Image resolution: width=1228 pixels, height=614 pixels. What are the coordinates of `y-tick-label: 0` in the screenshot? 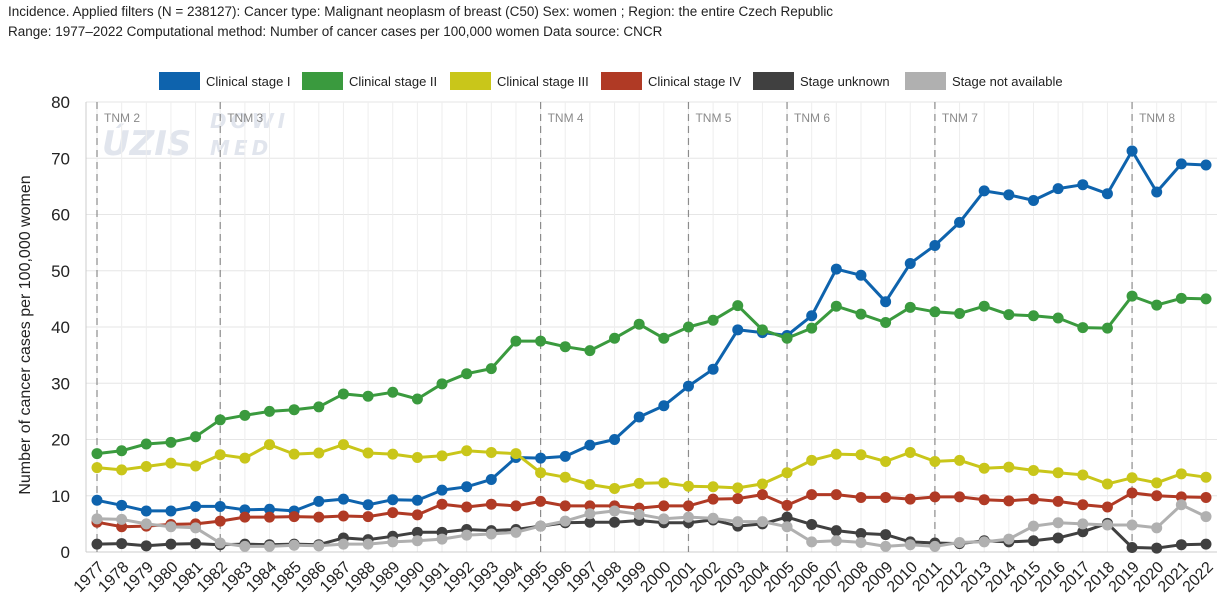 It's located at (65, 552).